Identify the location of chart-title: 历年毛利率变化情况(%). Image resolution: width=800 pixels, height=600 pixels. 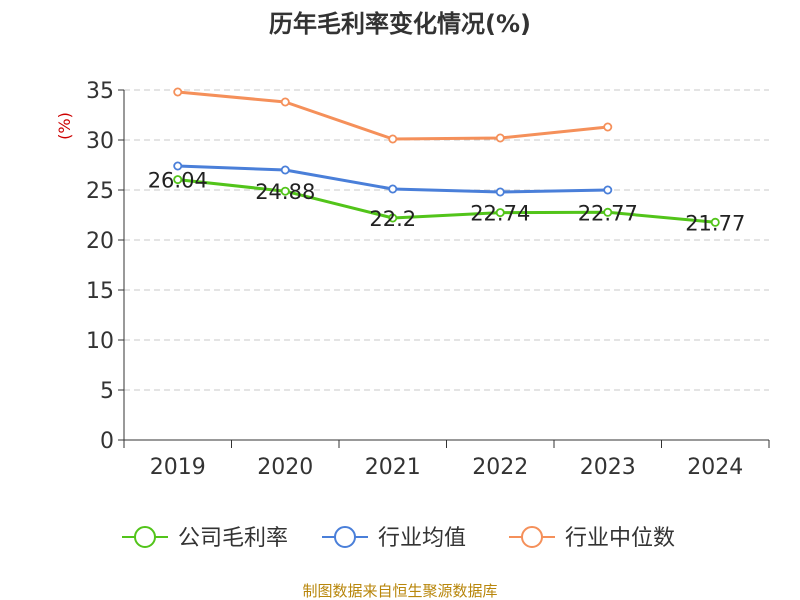
(400, 24).